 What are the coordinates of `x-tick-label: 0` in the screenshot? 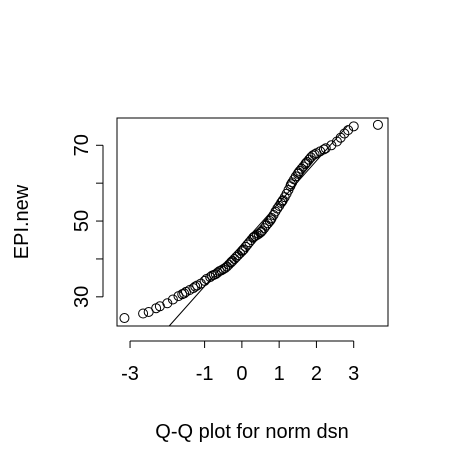 It's located at (241, 374).